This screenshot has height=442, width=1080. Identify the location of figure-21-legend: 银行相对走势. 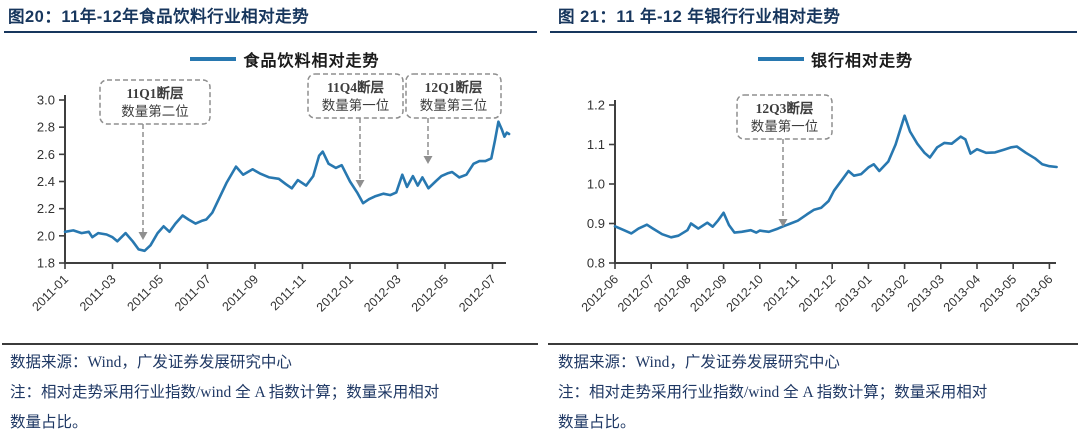
(835, 59).